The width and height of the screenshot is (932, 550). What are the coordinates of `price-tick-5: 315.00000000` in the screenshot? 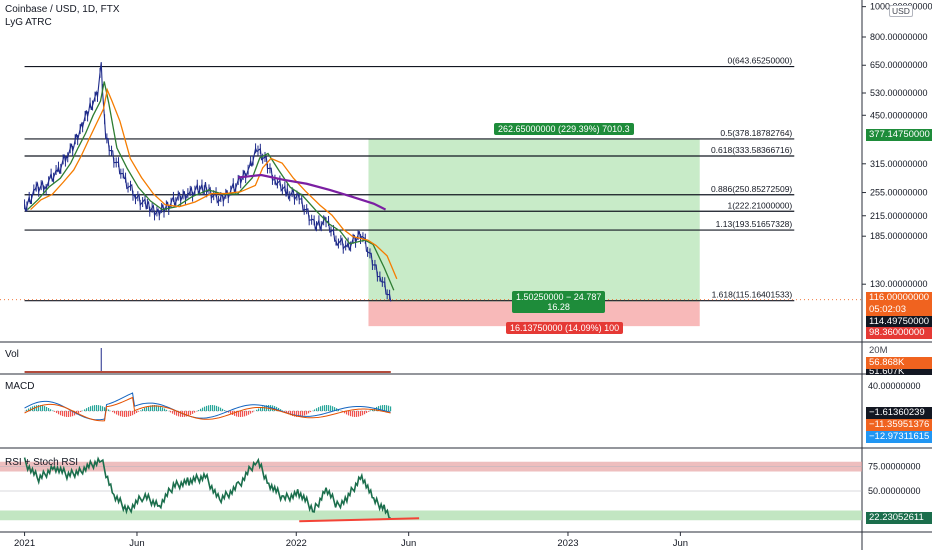 It's located at (899, 164).